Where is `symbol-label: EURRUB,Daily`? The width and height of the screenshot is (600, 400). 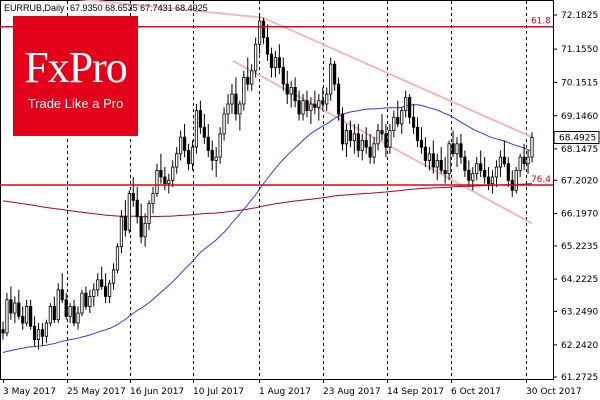 symbol-label: EURRUB,Daily is located at coordinates (34, 8).